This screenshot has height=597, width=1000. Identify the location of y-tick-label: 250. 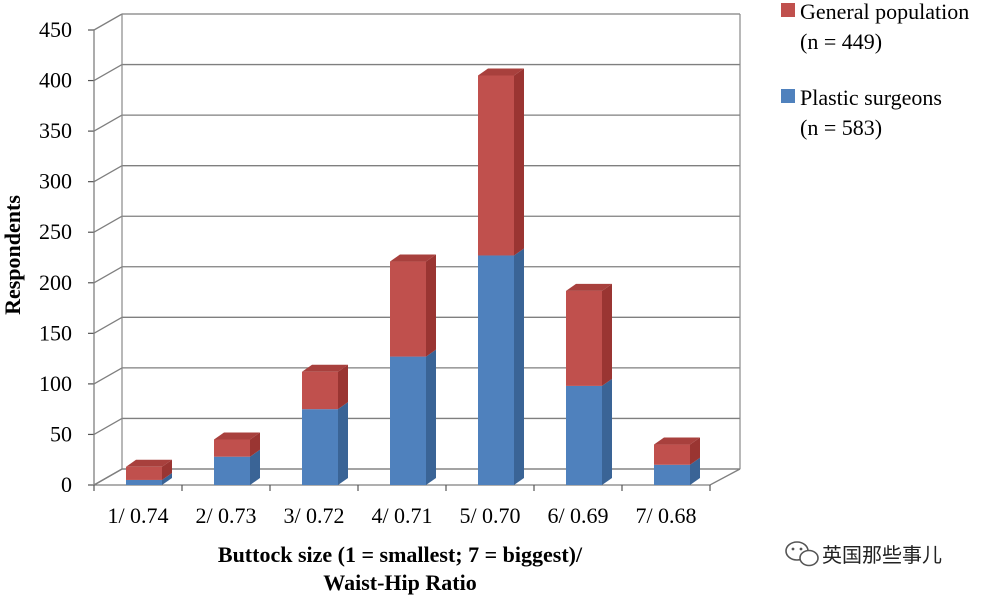
(55, 231).